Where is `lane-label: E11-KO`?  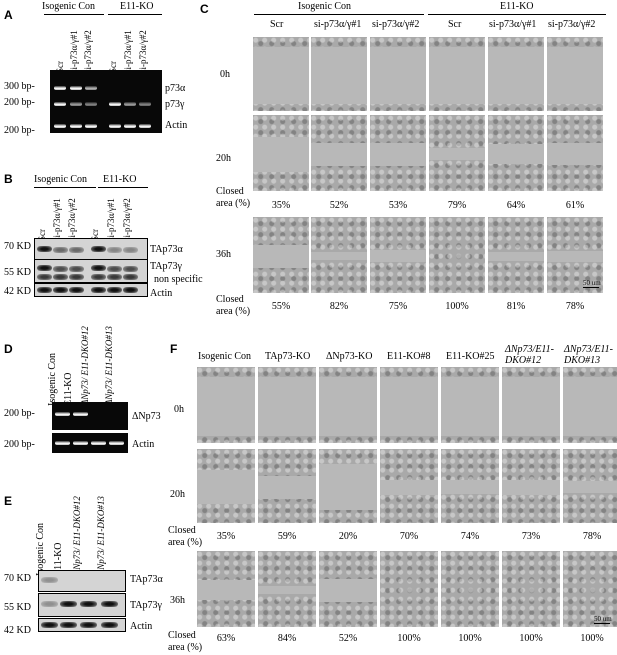
lane-label: E11-KO is located at coordinates (68, 389).